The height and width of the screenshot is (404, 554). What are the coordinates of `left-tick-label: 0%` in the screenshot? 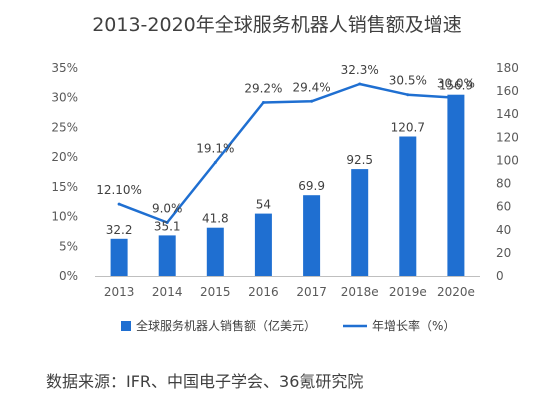 It's located at (68, 276).